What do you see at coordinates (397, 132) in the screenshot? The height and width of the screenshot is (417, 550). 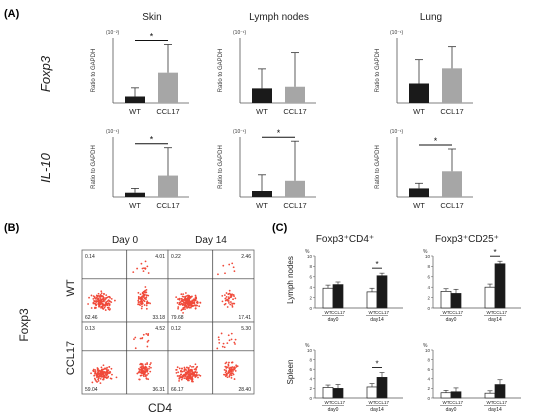 I see `unit-label: (10⁻¹)` at bounding box center [397, 132].